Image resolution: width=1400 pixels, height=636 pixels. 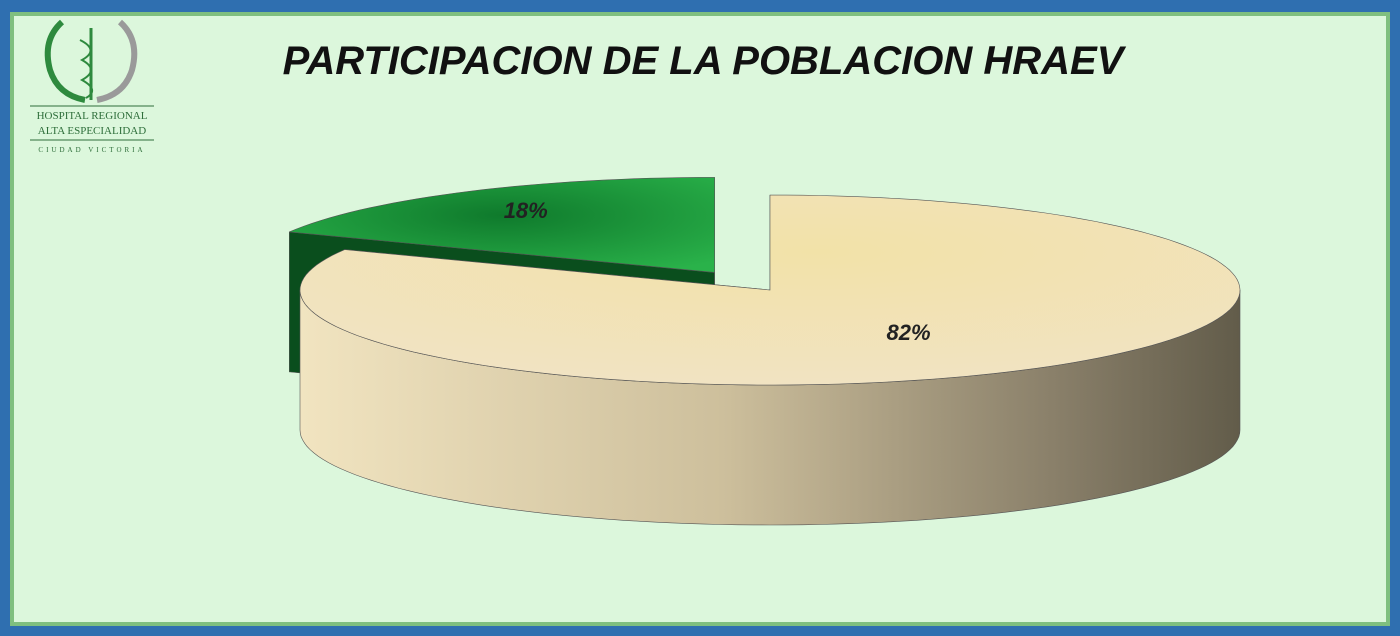 I want to click on logo-text: HOSPITAL REGIONAL, so click(x=92, y=116).